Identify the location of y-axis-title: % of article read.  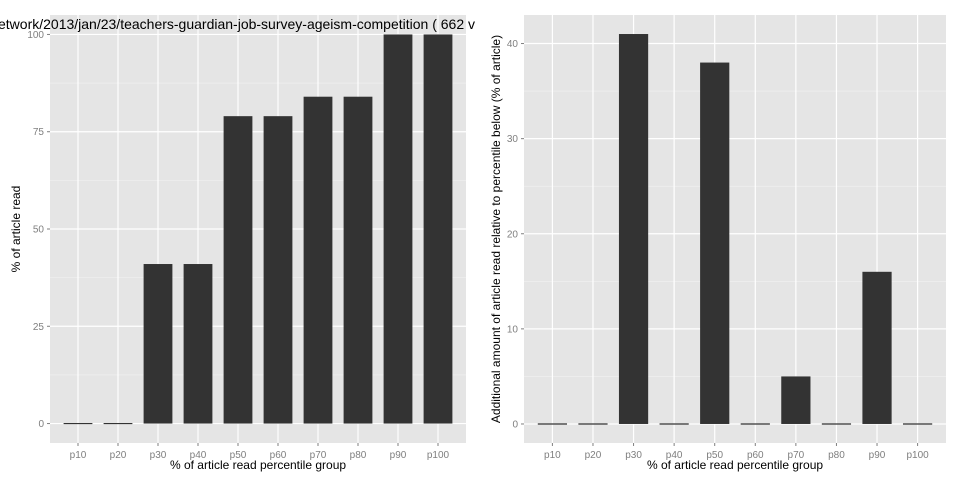
(16, 229).